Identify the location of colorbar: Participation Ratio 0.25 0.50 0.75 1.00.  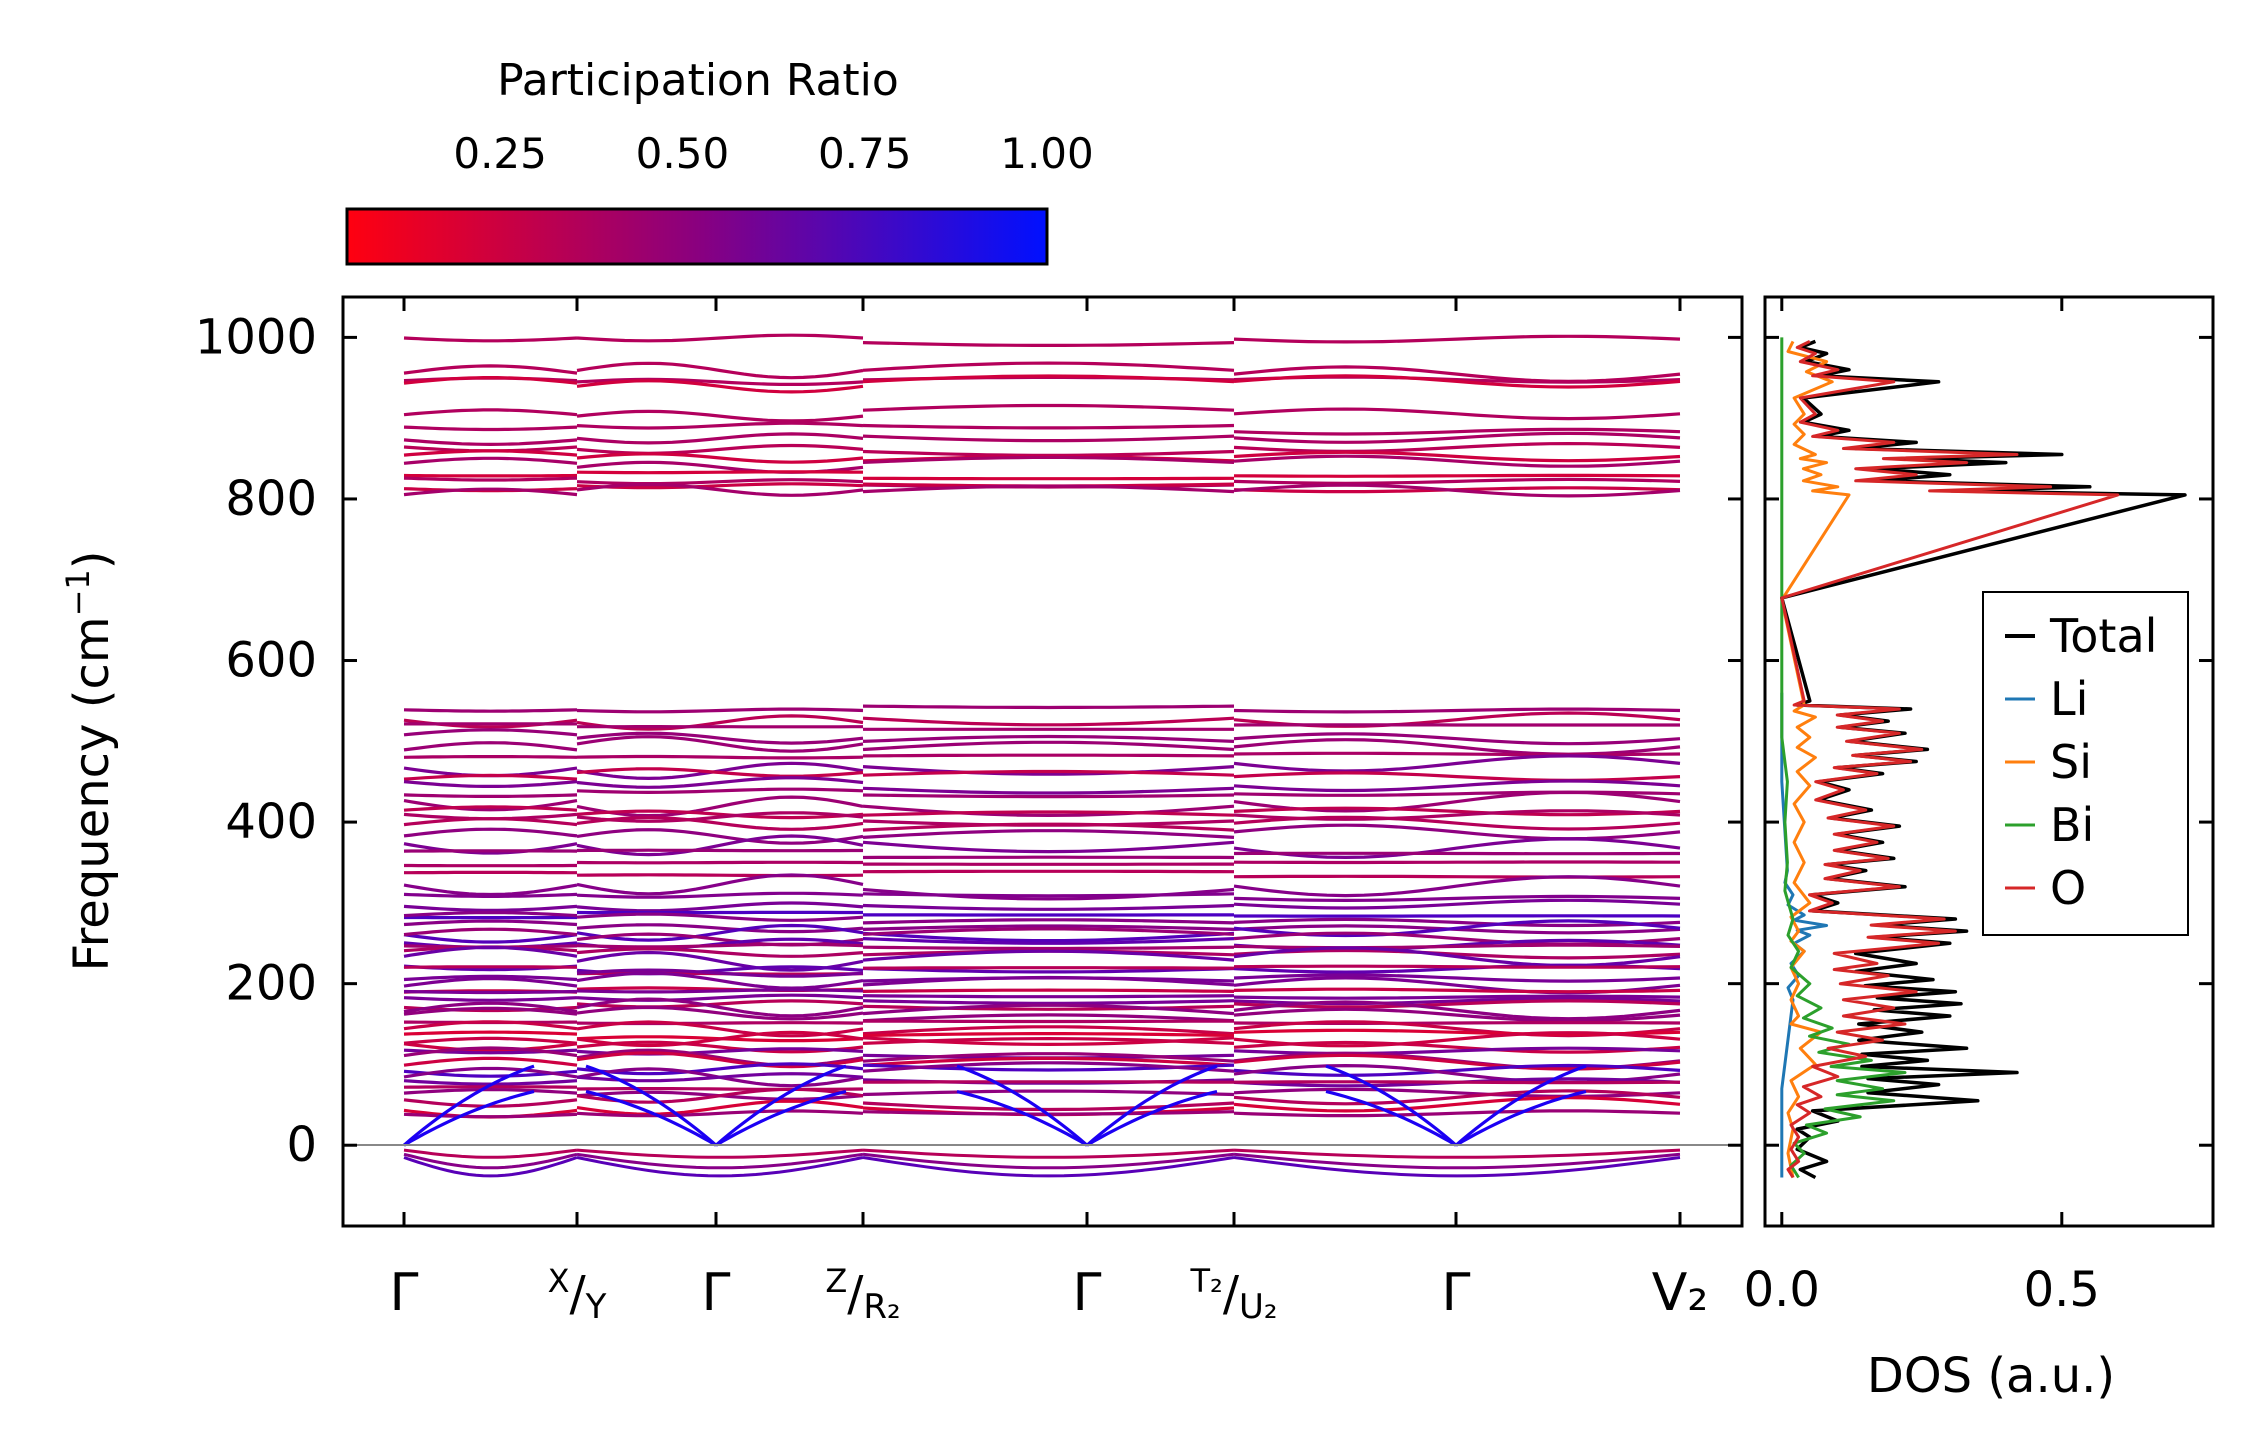
(719, 160).